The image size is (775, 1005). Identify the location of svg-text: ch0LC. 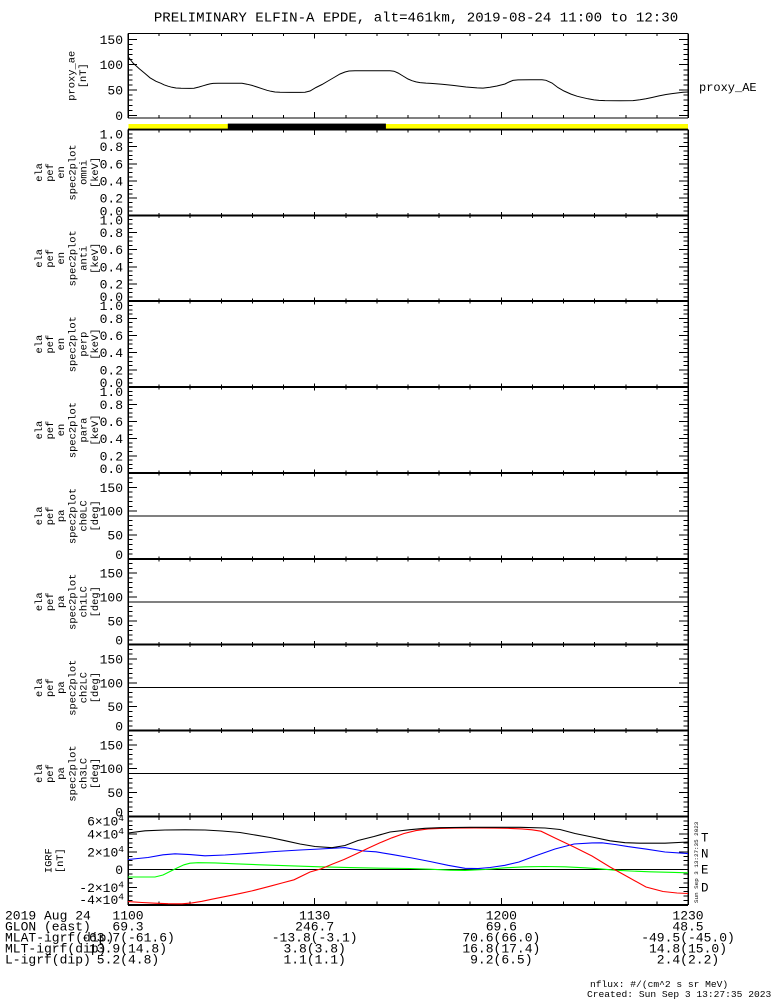
(85, 515).